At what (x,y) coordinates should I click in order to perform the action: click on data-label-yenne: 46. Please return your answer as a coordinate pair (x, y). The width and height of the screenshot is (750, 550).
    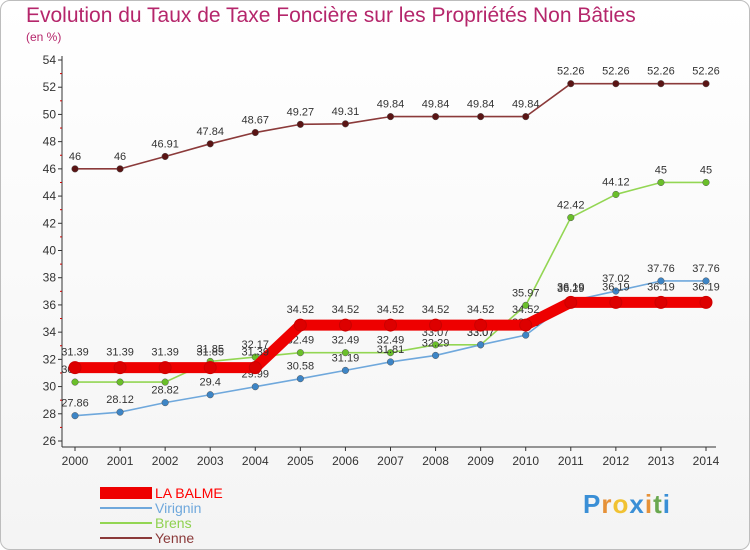
    Looking at the image, I should click on (75, 157).